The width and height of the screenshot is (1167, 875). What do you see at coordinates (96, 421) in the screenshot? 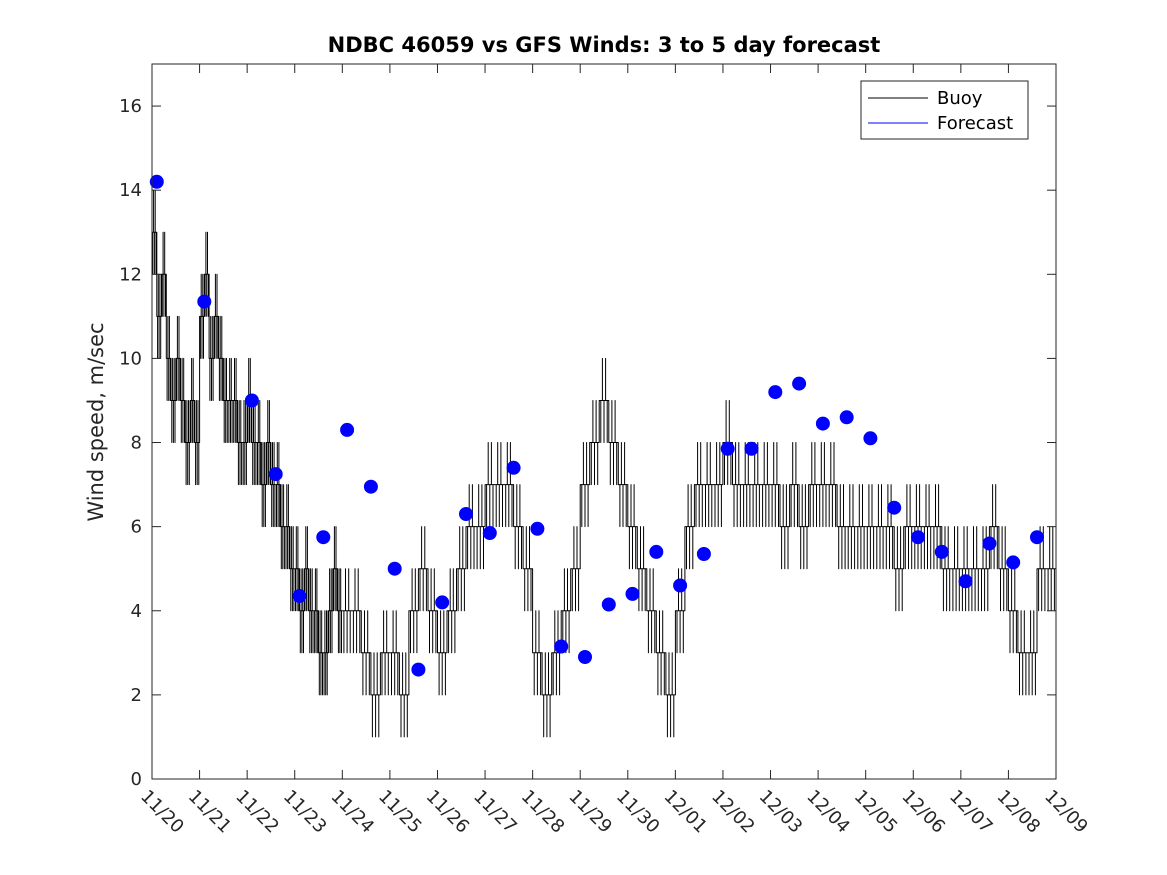
I see `y-axis-label: Wind speed, m/sec` at bounding box center [96, 421].